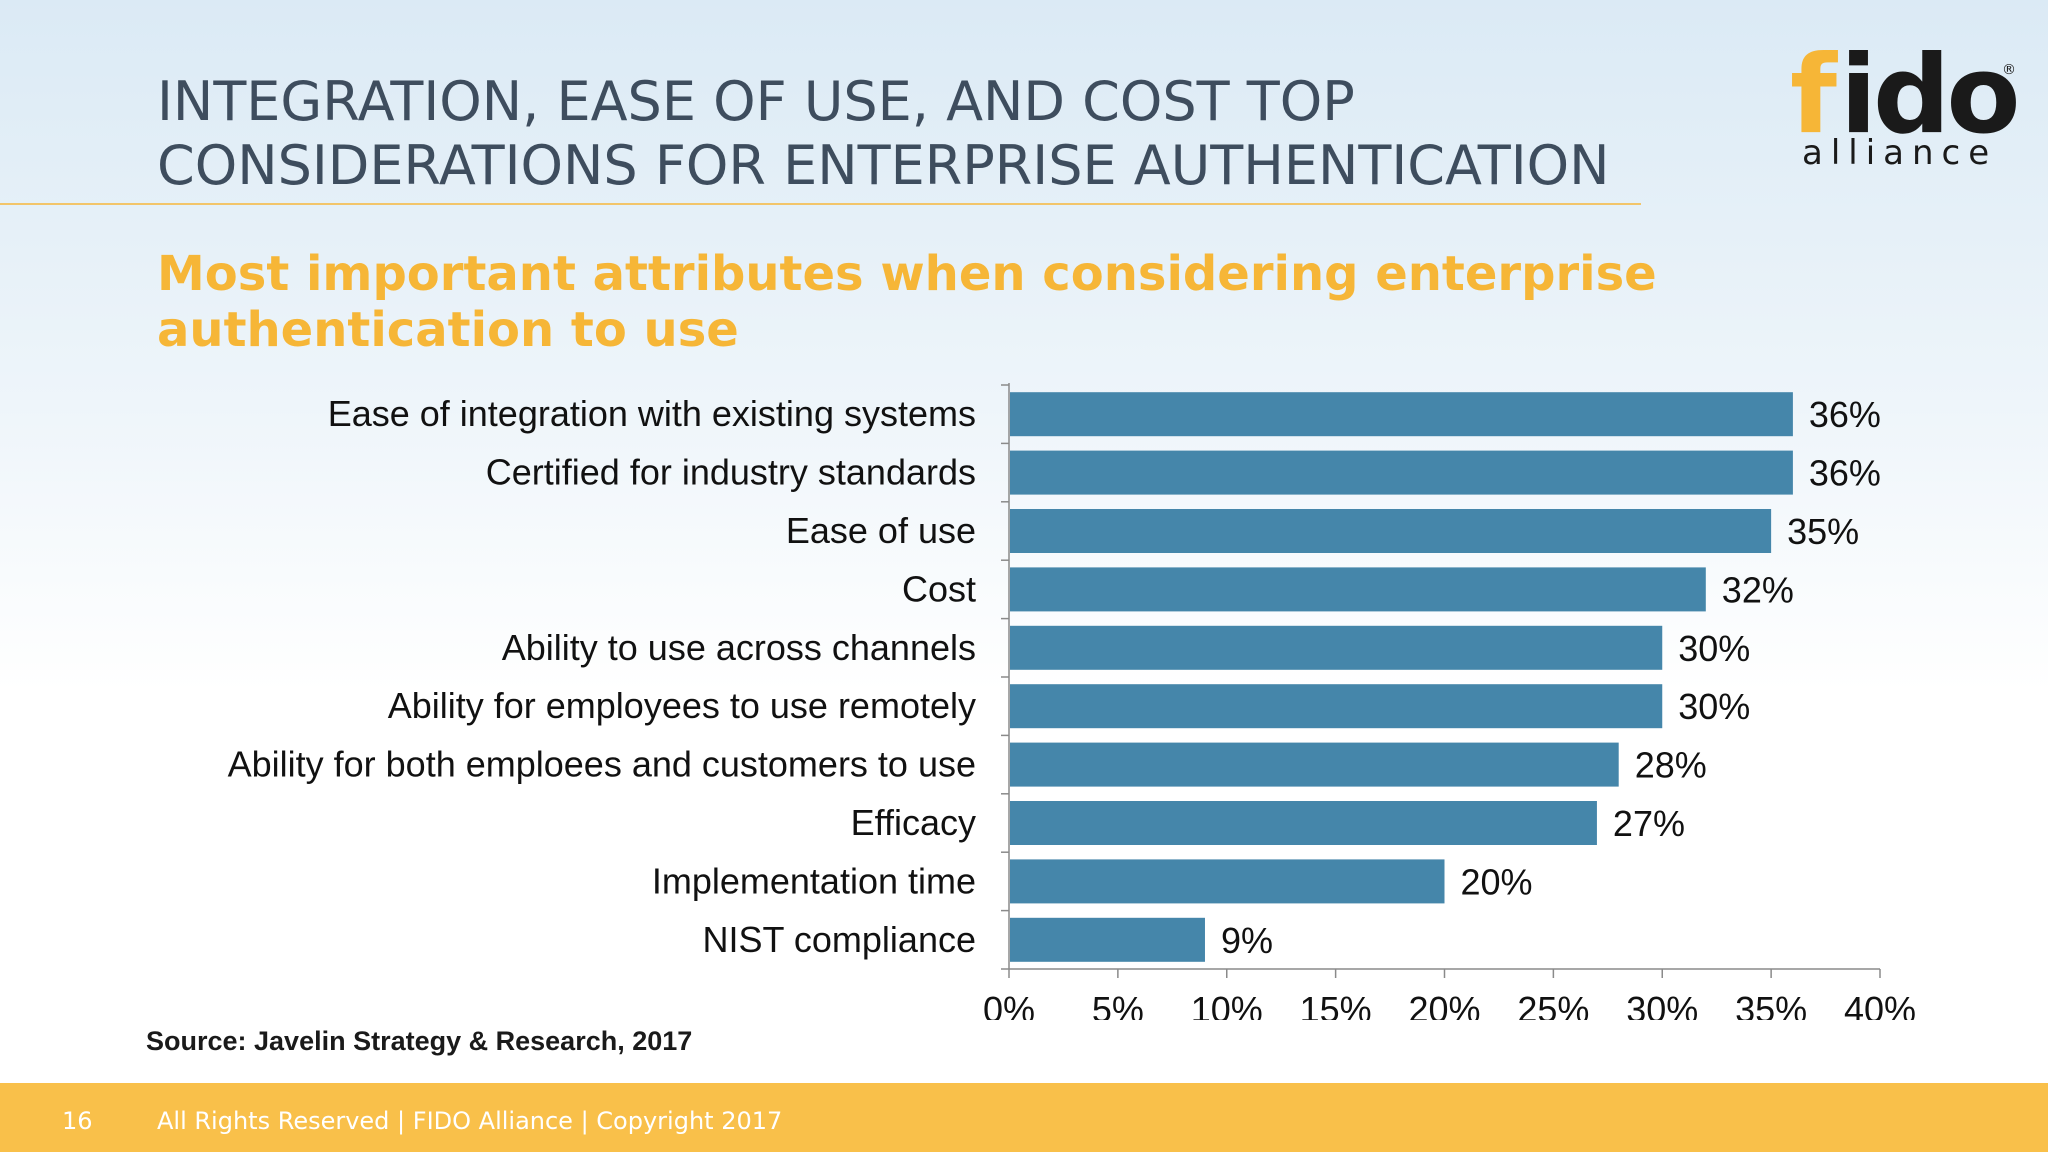  Describe the element at coordinates (1247, 940) in the screenshot. I see `data-label: 9%` at that location.